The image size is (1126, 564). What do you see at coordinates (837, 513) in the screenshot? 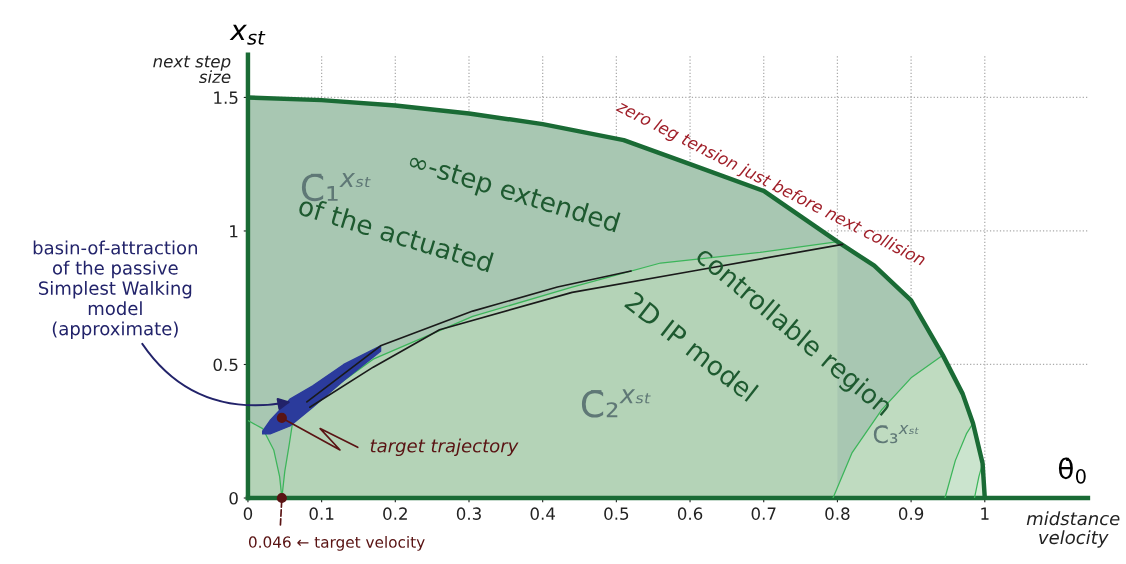
I see `x-tick-label: 0.8` at bounding box center [837, 513].